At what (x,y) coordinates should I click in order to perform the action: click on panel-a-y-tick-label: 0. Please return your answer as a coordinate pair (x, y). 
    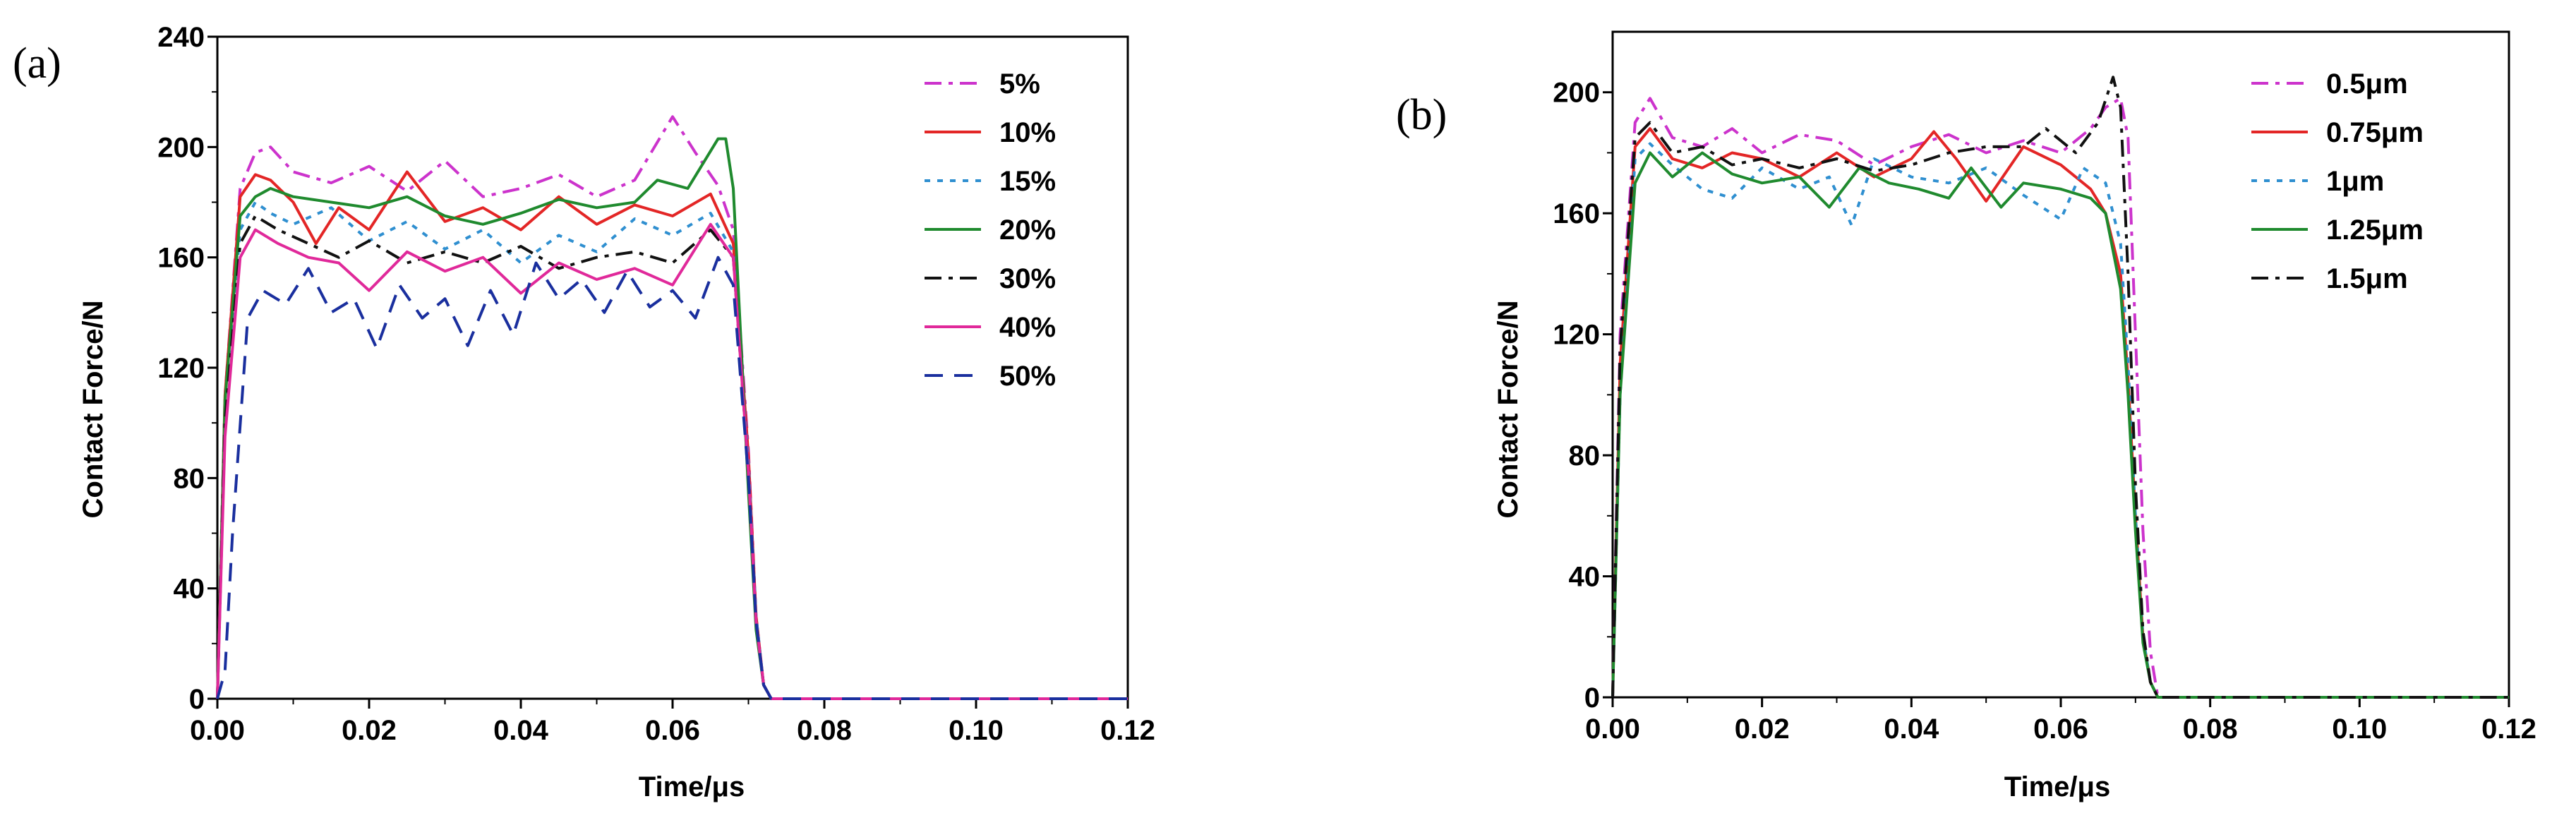
    Looking at the image, I should click on (197, 699).